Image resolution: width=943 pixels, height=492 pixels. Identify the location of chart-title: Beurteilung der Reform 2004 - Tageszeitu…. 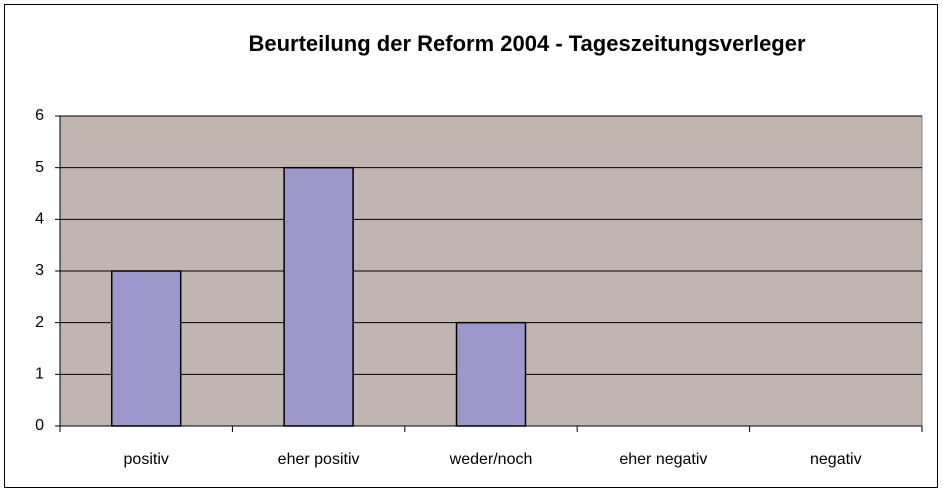
(527, 43).